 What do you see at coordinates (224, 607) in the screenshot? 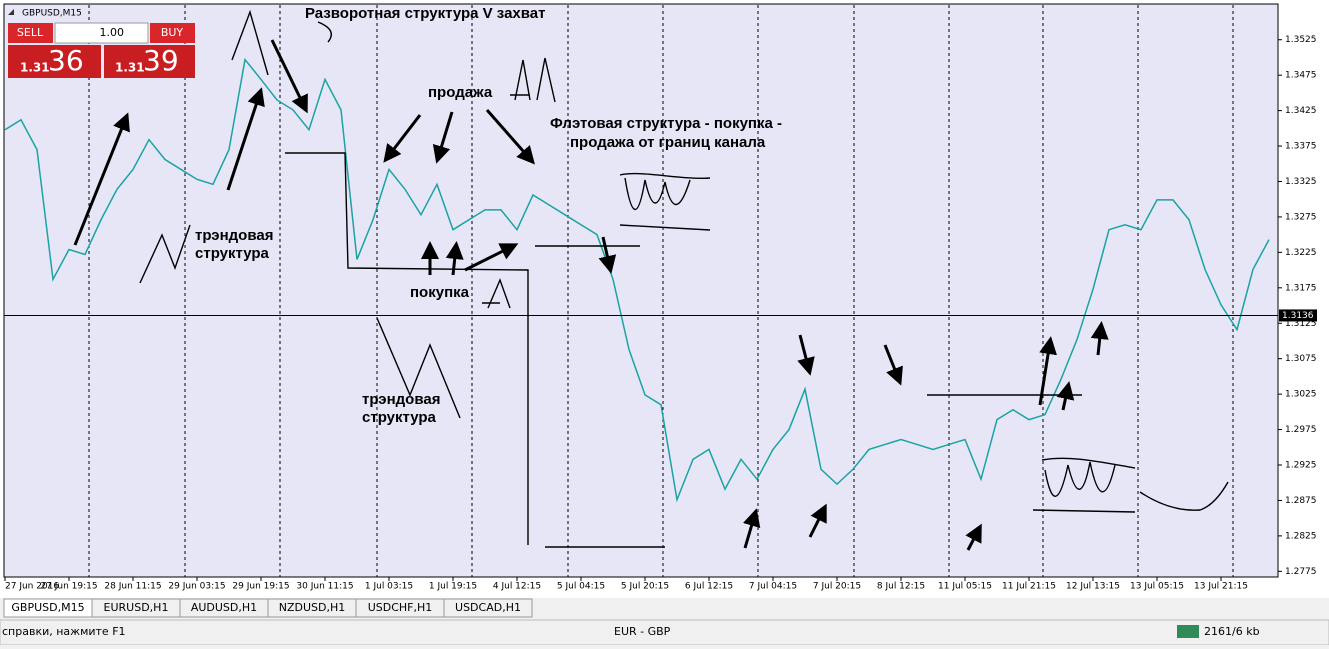
I see `tab-label: AUDUSD,H1` at bounding box center [224, 607].